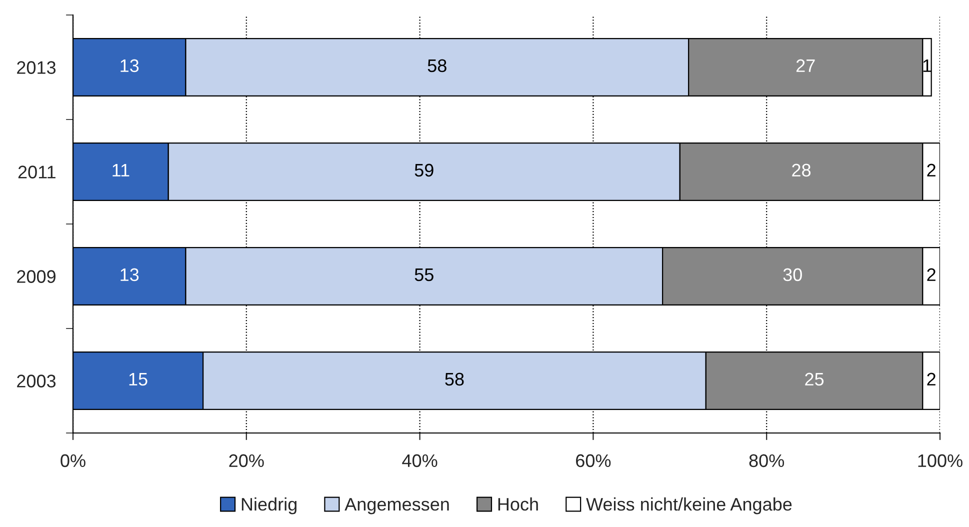 The width and height of the screenshot is (969, 527). What do you see at coordinates (424, 275) in the screenshot?
I see `data-label: 55` at bounding box center [424, 275].